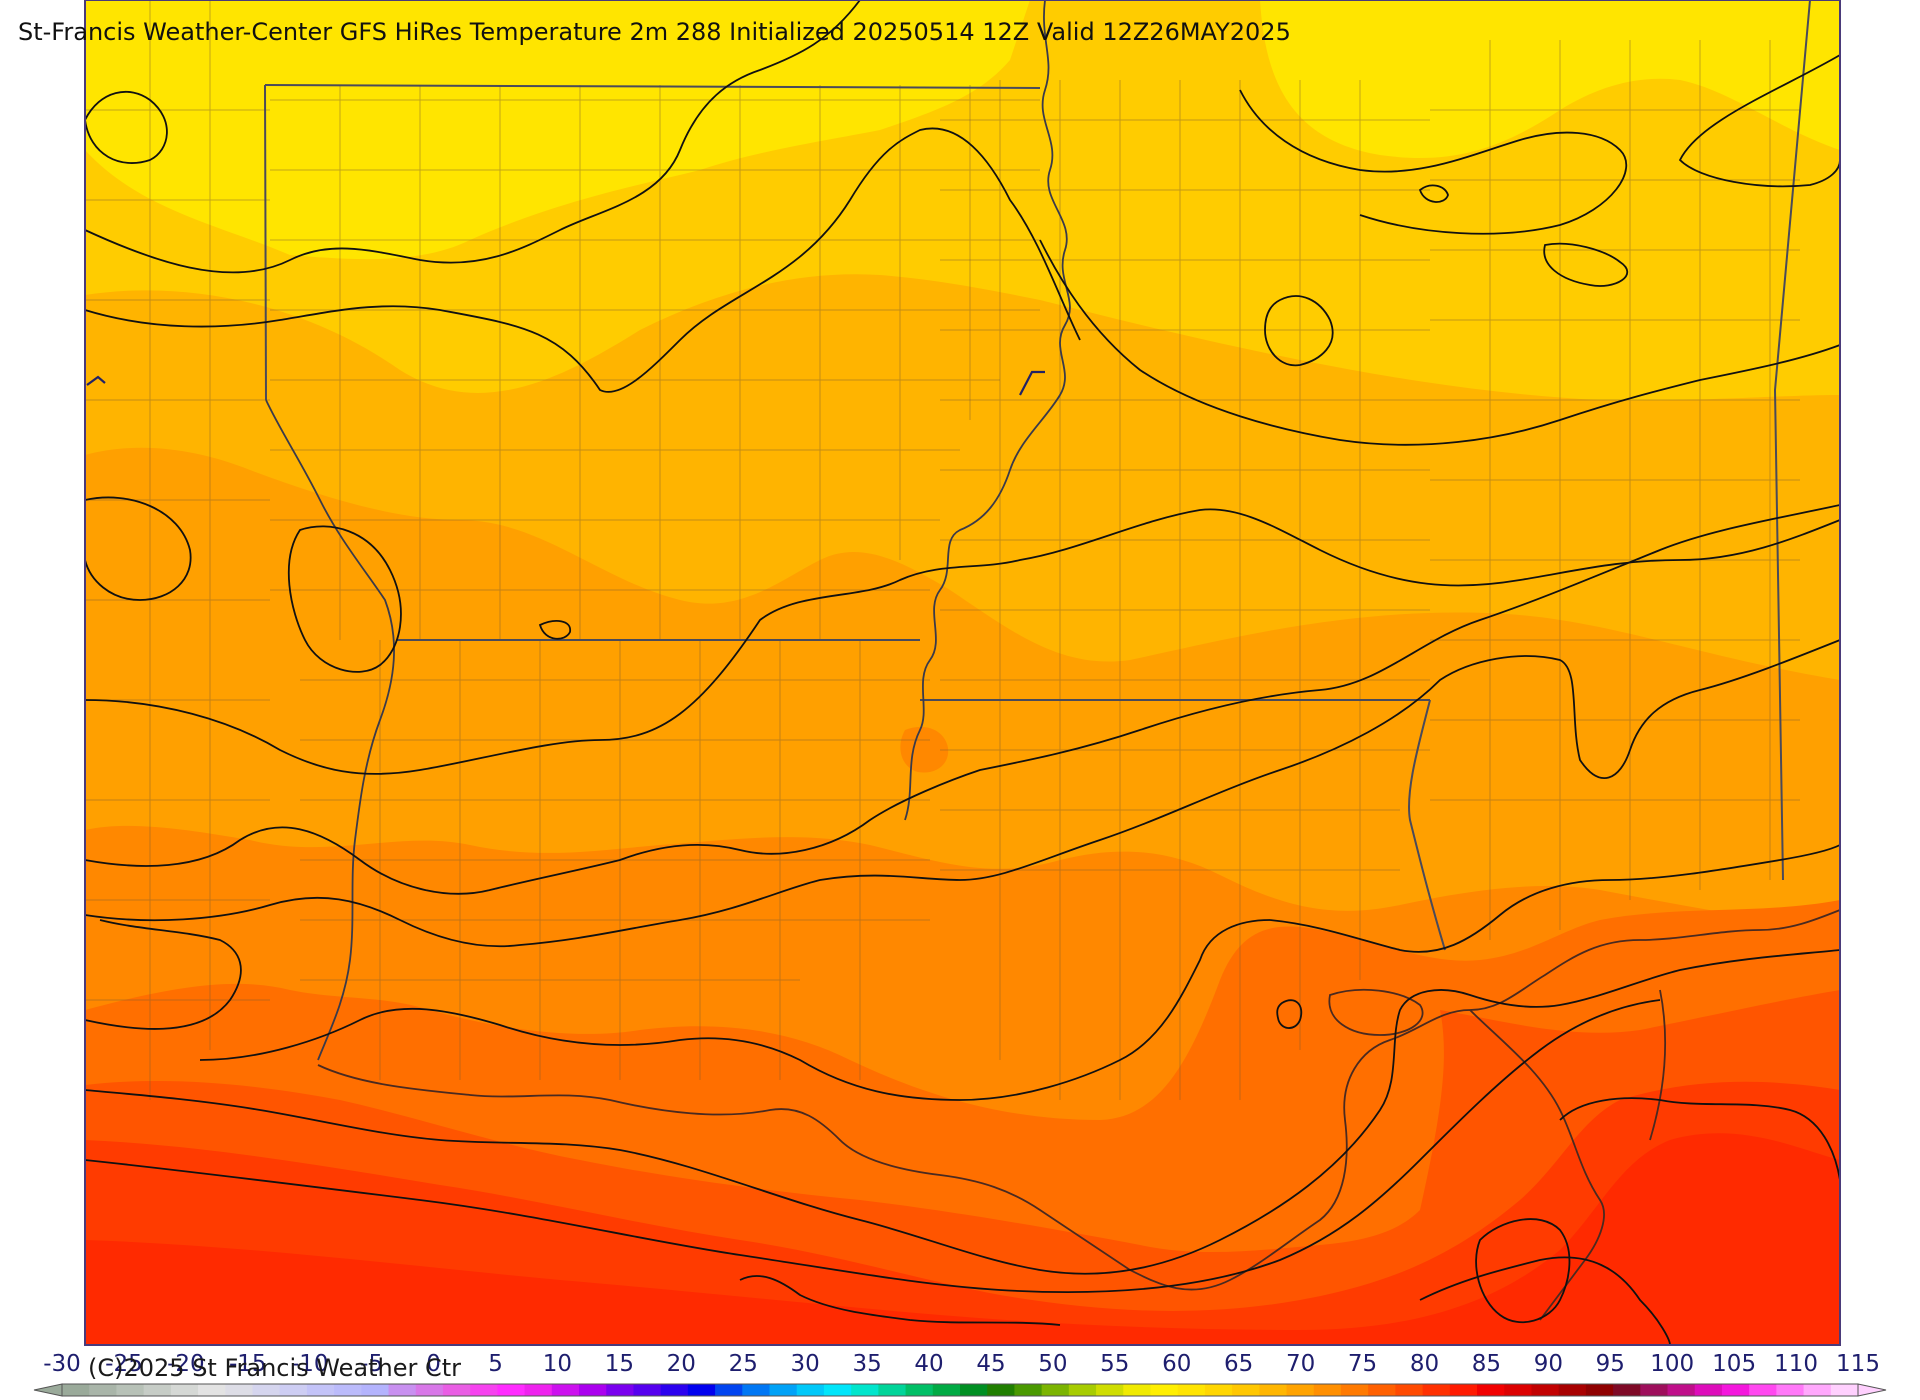 Image resolution: width=1920 pixels, height=1400 pixels. I want to click on colorbar-tick-label: -10, so click(310, 1364).